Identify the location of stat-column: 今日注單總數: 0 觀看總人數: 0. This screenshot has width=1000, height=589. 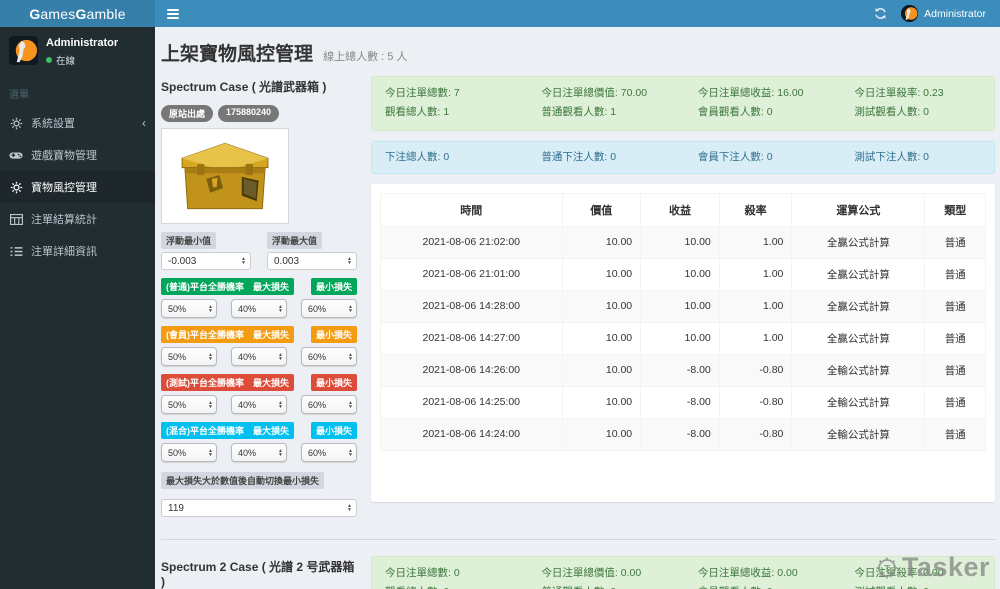
(463, 576).